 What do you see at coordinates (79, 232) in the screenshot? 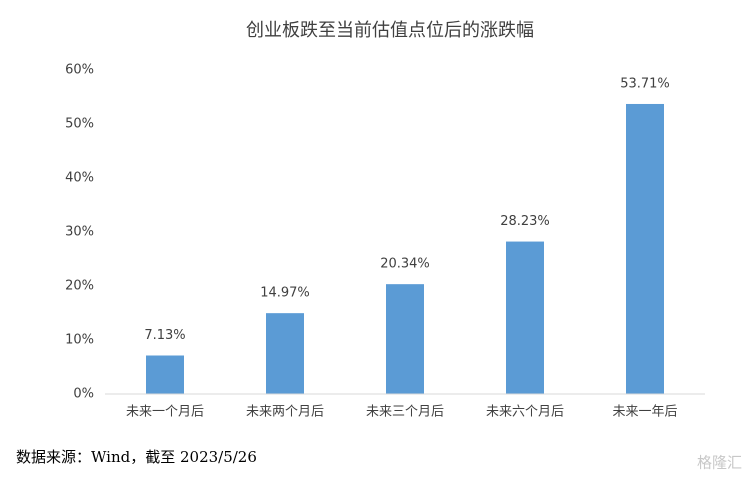
I see `y-tick-label: 30%` at bounding box center [79, 232].